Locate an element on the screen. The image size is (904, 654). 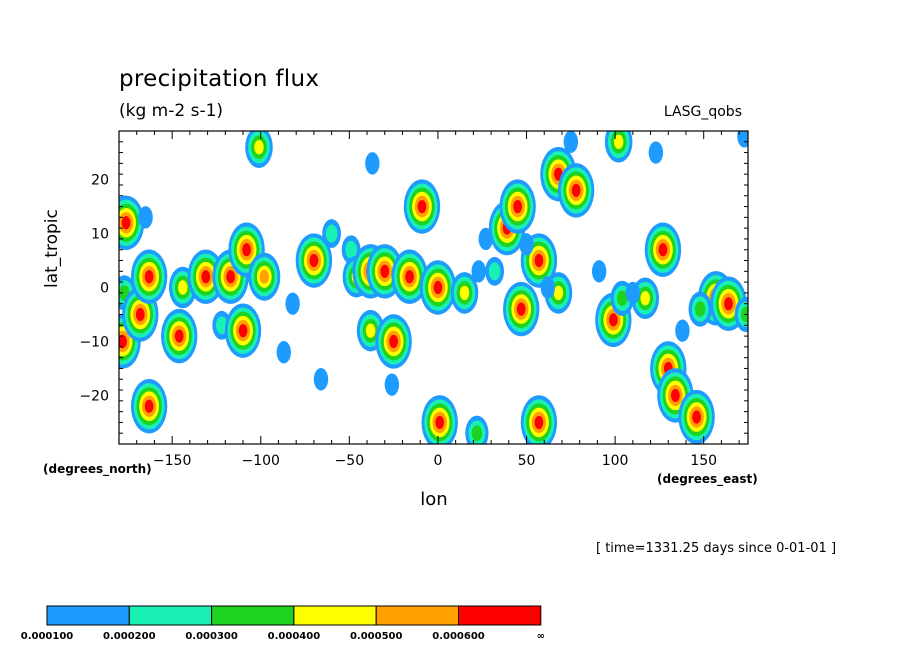
colorbar-label: 0.000500 is located at coordinates (376, 636).